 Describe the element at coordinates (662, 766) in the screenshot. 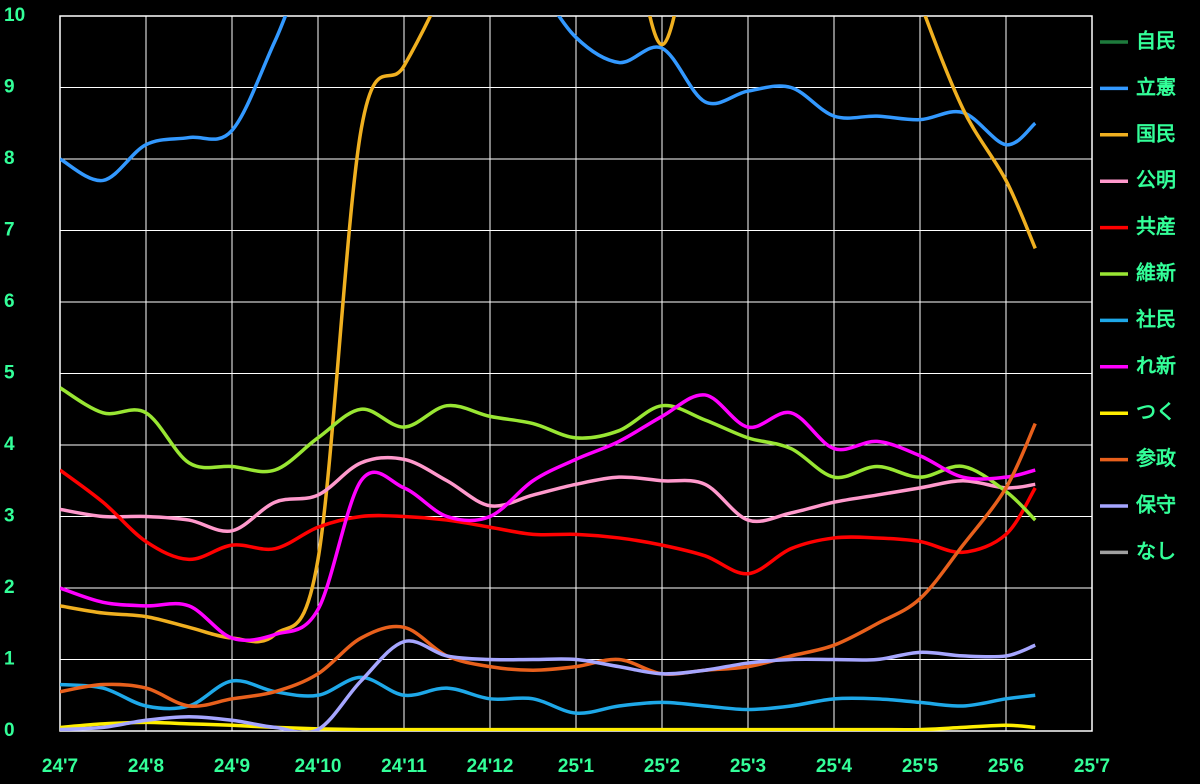

I see `x-tick-label: 25'2` at that location.